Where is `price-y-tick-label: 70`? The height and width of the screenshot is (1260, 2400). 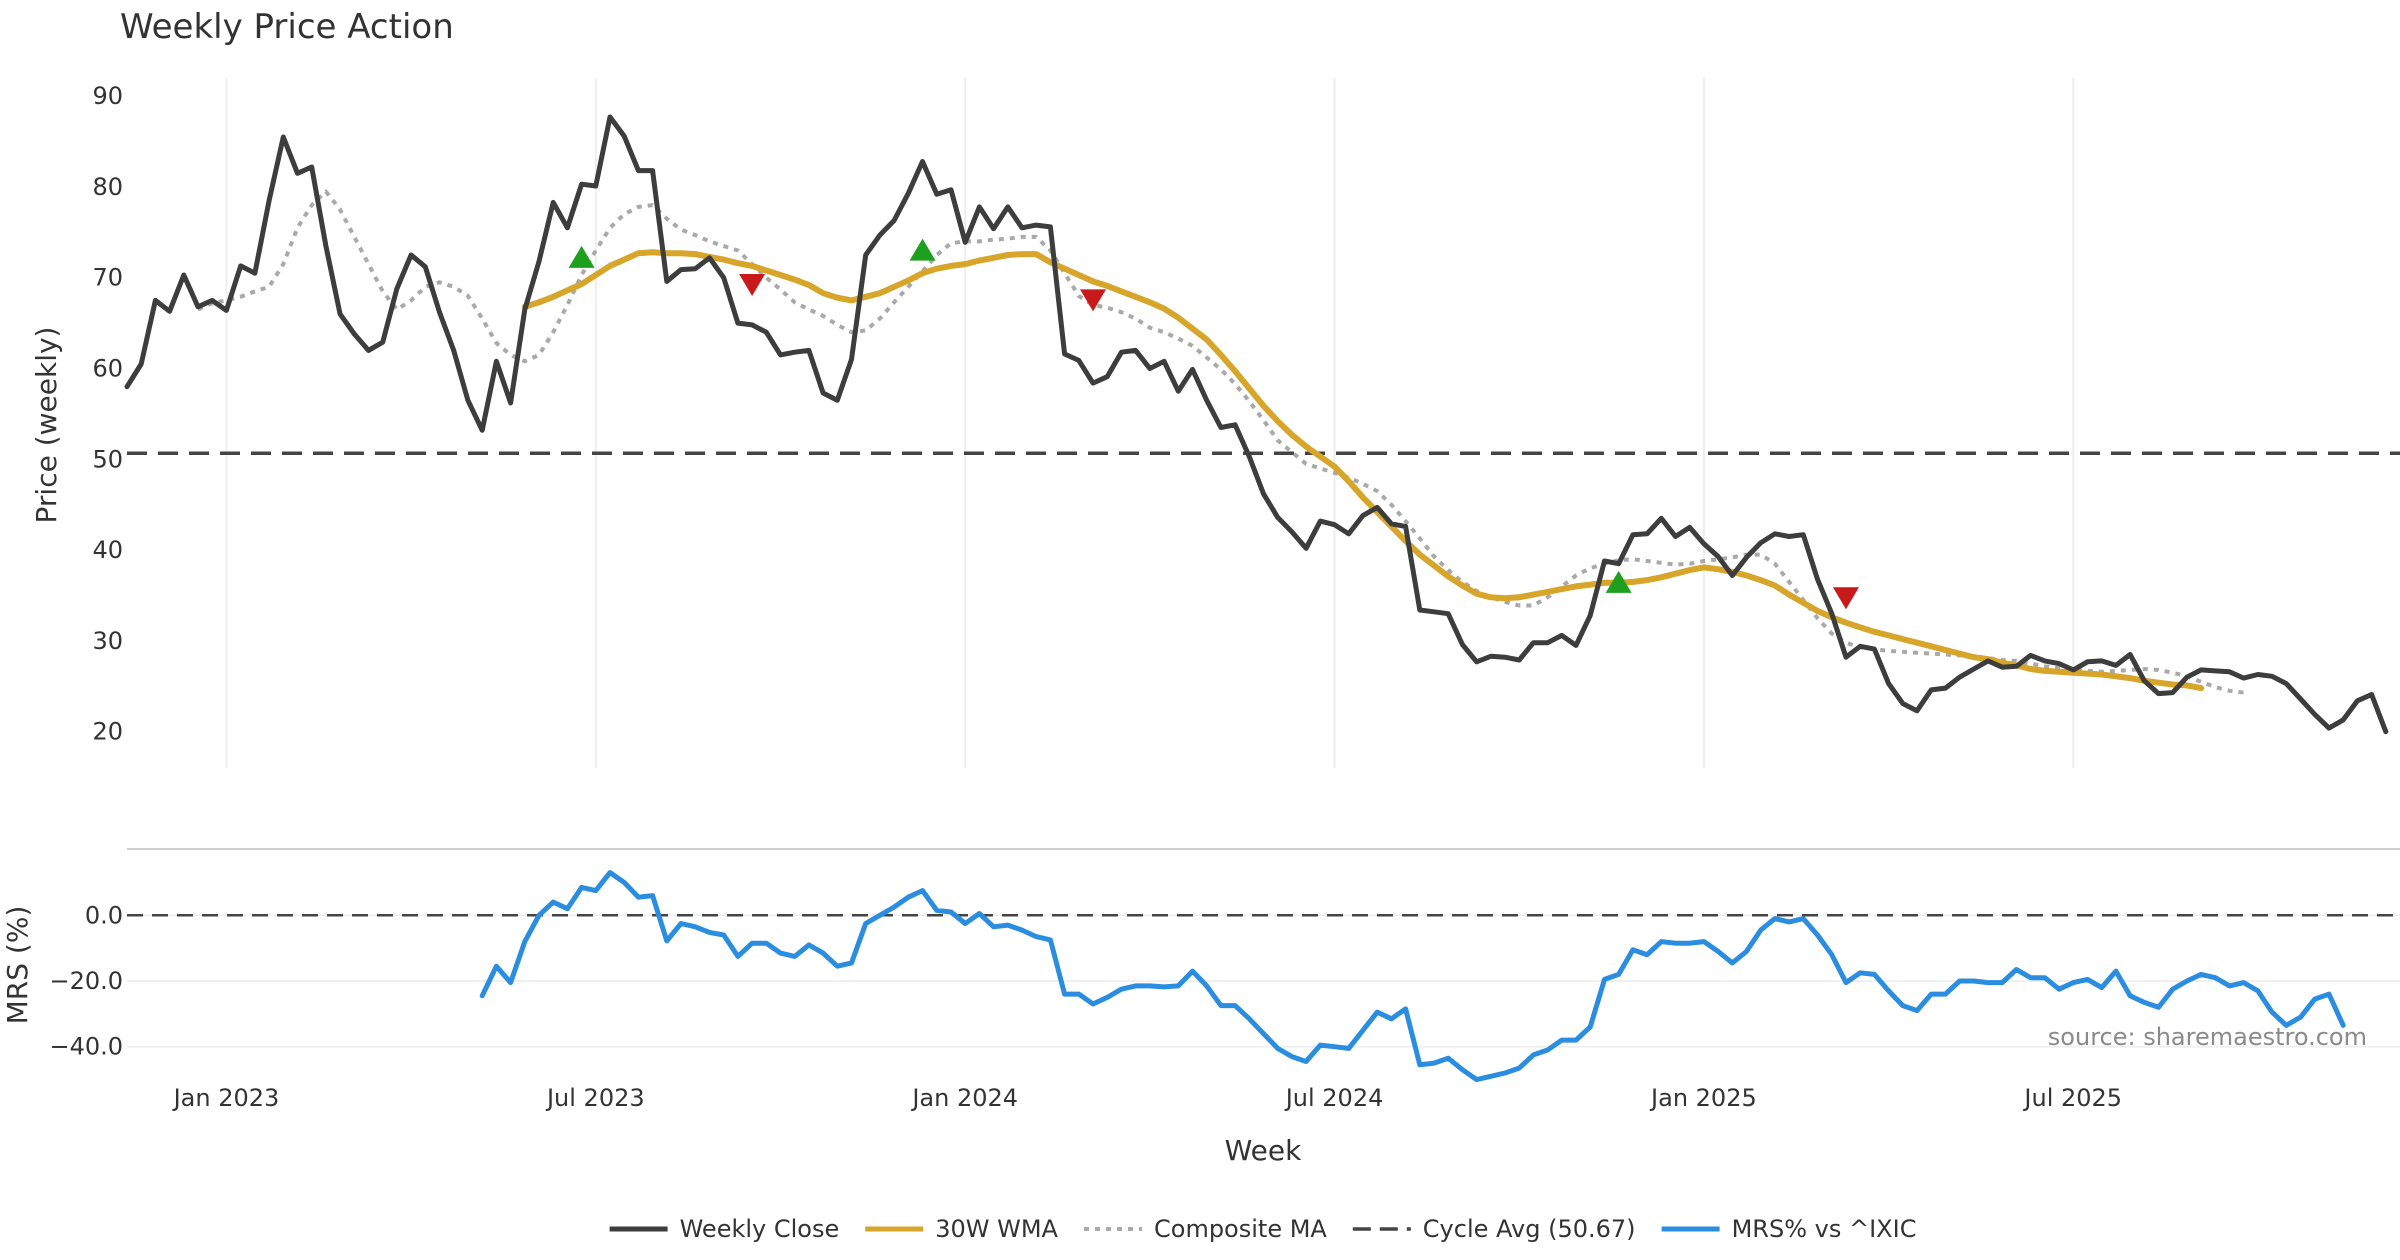 price-y-tick-label: 70 is located at coordinates (107, 278).